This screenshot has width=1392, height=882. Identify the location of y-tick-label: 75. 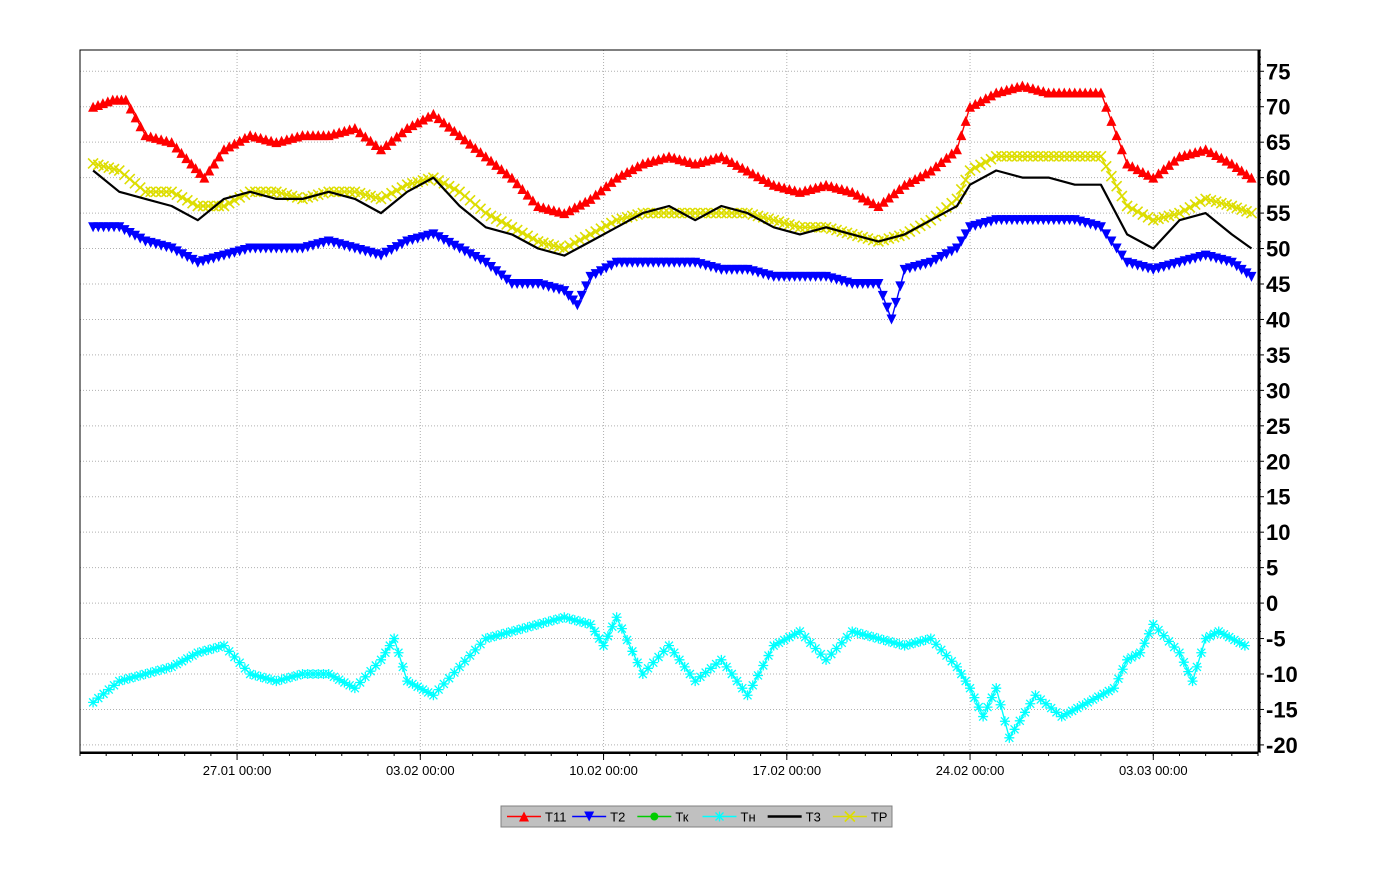
(1278, 71).